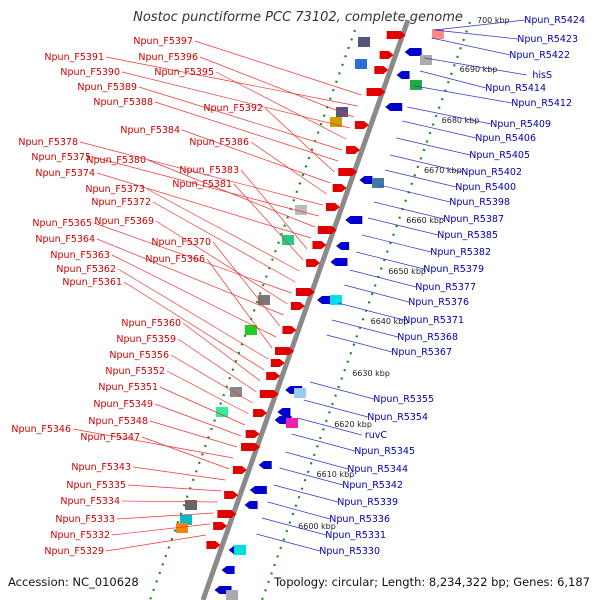 The height and width of the screenshot is (600, 600). Describe the element at coordinates (467, 235) in the screenshot. I see `right-gene-label: Npun_R5385` at that location.